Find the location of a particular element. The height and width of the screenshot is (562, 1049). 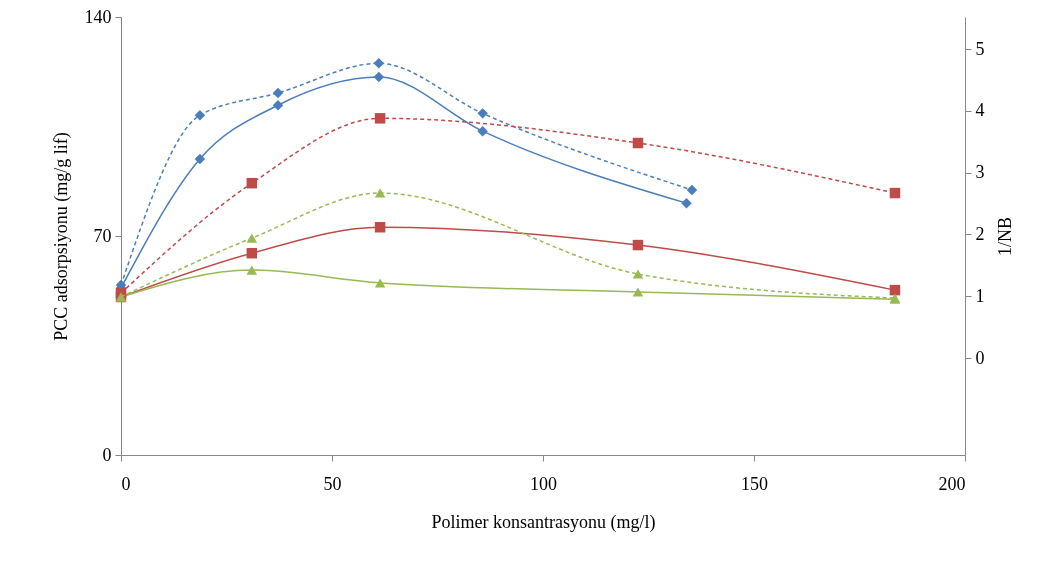

y-axis-title: PCC adsorpsiyonu (mg/g lif) is located at coordinates (61, 236).